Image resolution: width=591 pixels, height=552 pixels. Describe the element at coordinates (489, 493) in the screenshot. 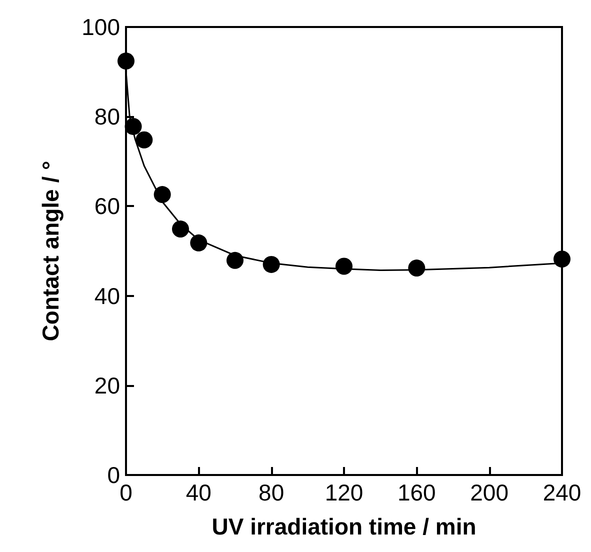

I see `x-tick-label: 200` at that location.